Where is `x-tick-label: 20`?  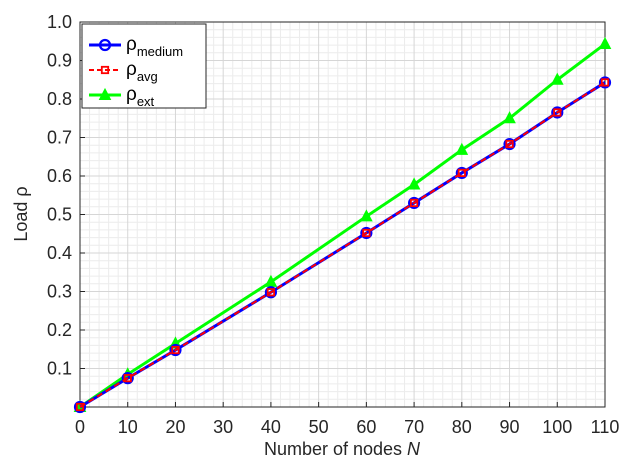
x-tick-label: 20 is located at coordinates (175, 427).